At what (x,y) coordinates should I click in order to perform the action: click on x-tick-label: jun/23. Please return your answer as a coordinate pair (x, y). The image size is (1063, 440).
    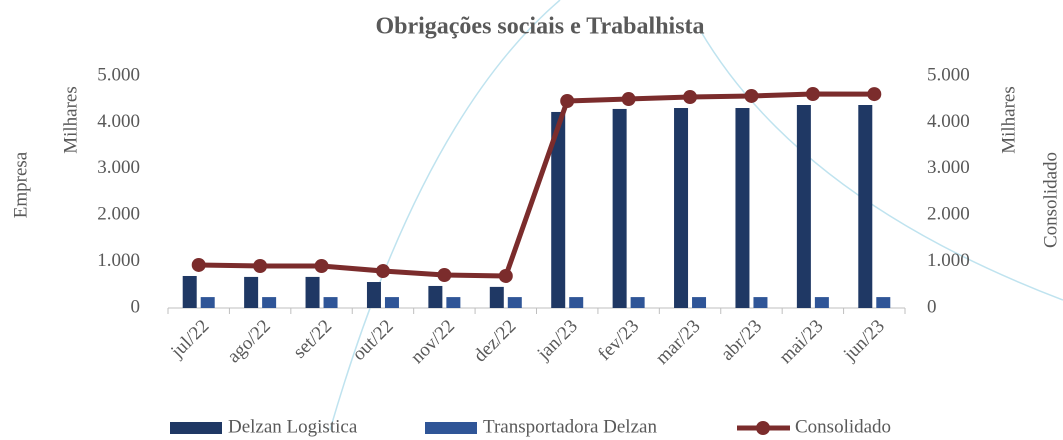
    Looking at the image, I should click on (864, 341).